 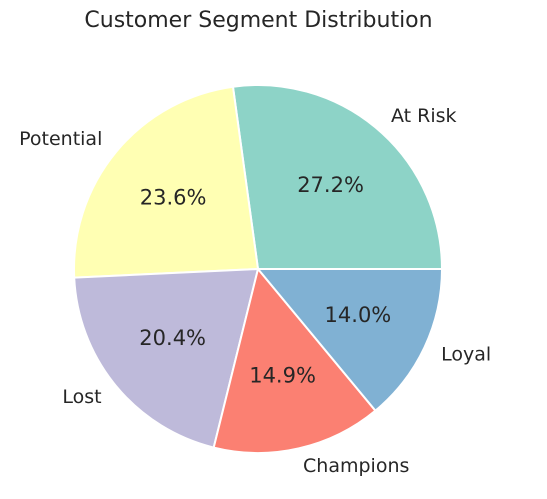 What do you see at coordinates (349, 340) in the screenshot?
I see `pie-slice-loyal` at bounding box center [349, 340].